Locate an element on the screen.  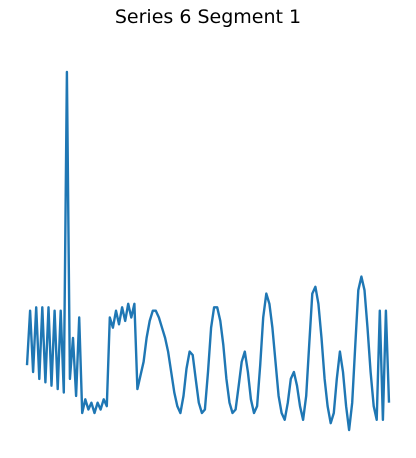
chart-title: Series 6 Segment 1 is located at coordinates (208, 17).